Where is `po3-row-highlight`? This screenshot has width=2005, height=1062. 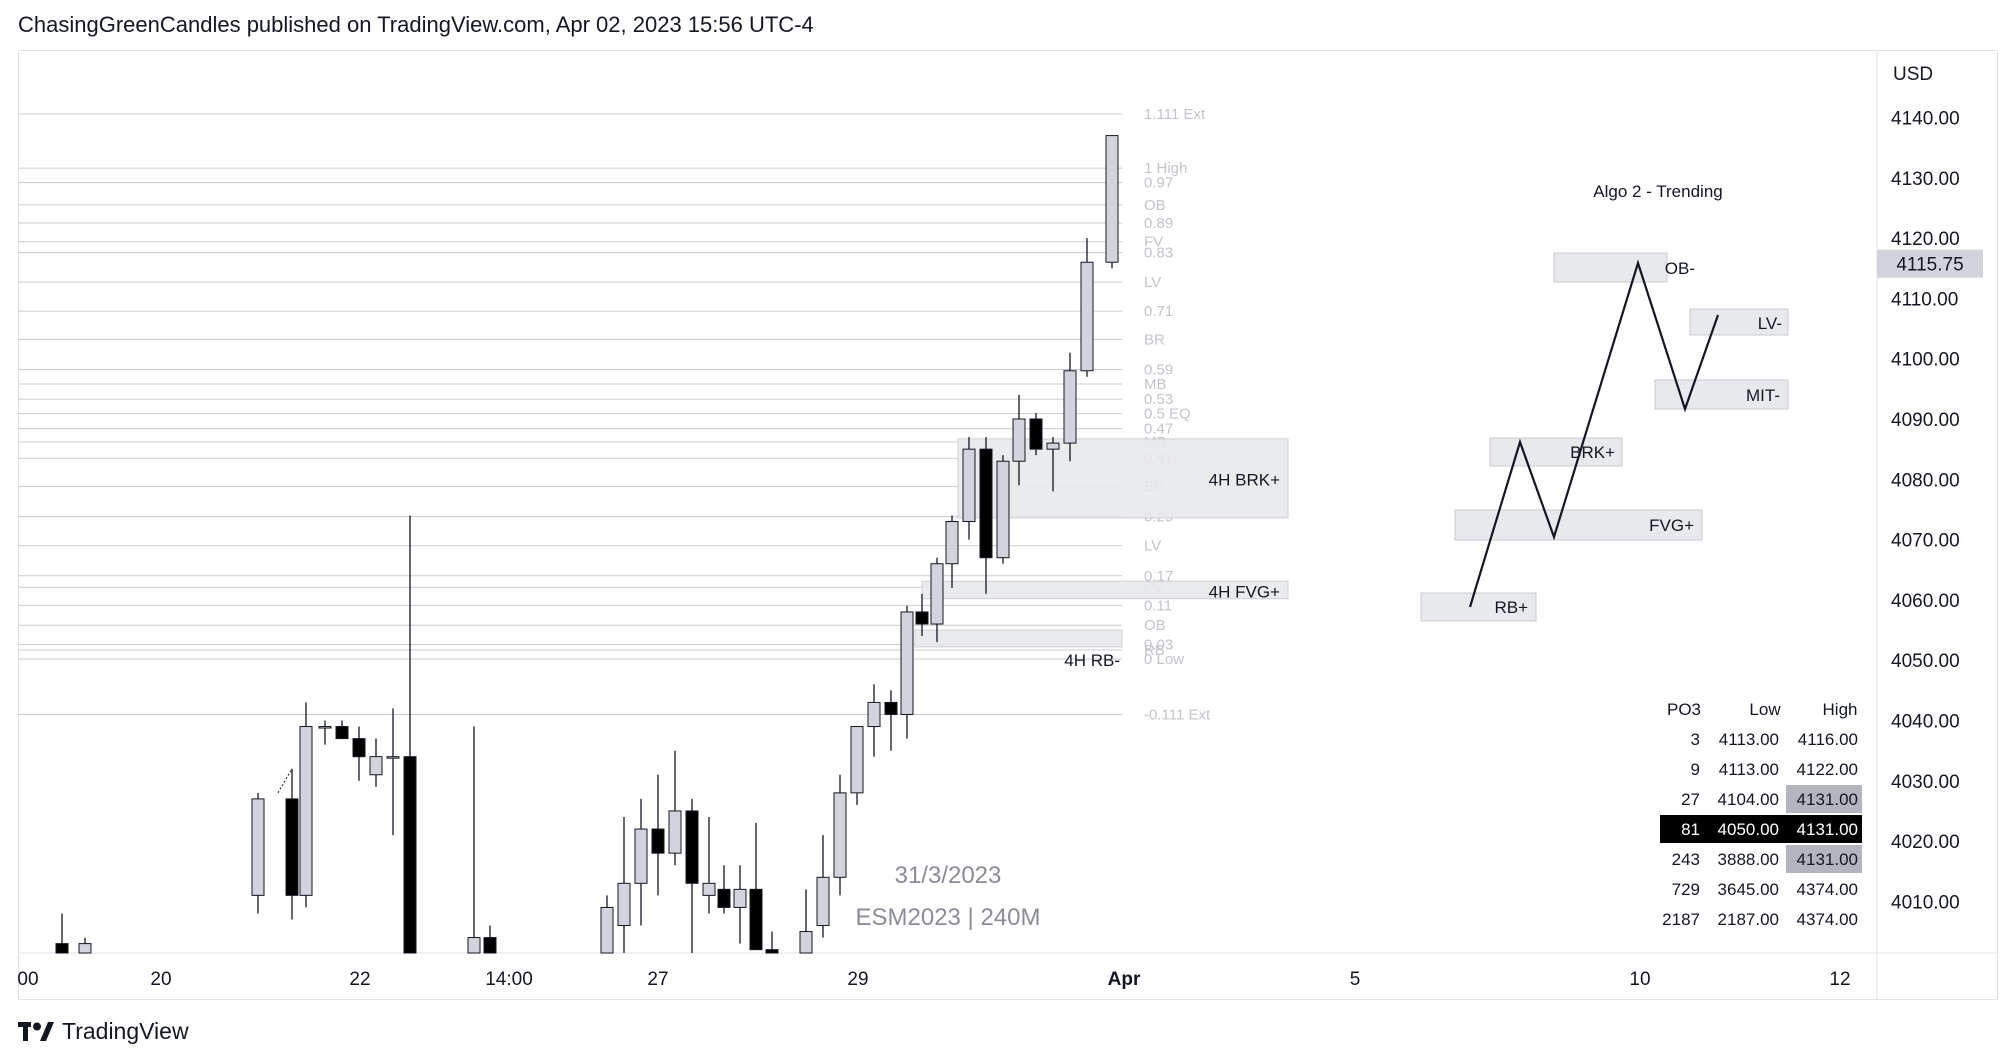
po3-row-highlight is located at coordinates (1761, 829).